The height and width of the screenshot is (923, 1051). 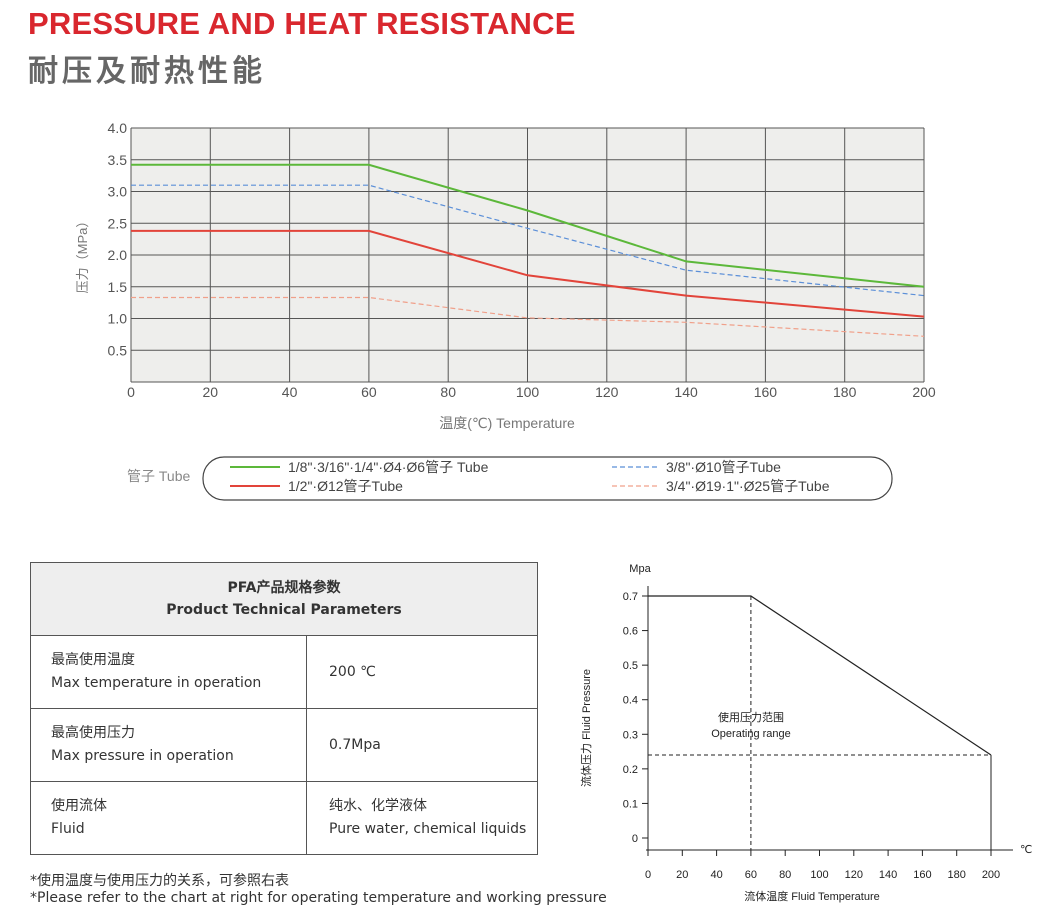 I want to click on y-tick-label: 0.6, so click(x=630, y=632).